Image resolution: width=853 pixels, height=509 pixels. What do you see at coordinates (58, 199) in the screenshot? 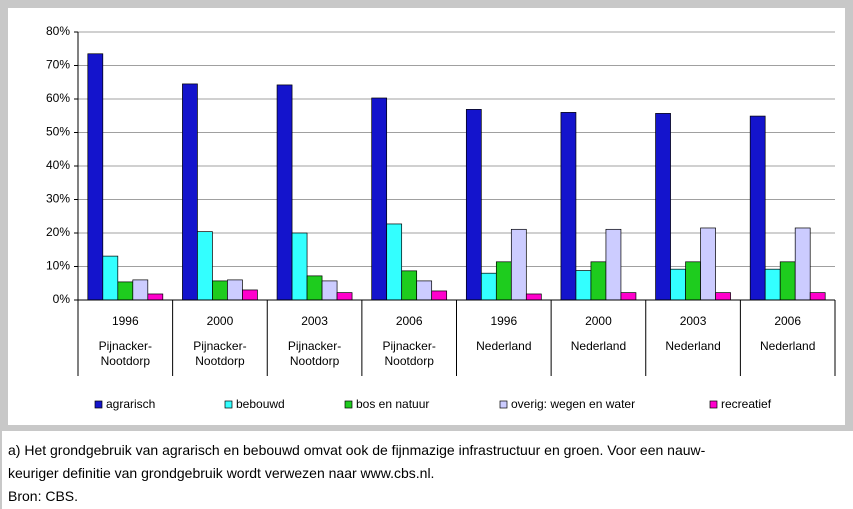
I see `y-tick-label: 30%` at bounding box center [58, 199].